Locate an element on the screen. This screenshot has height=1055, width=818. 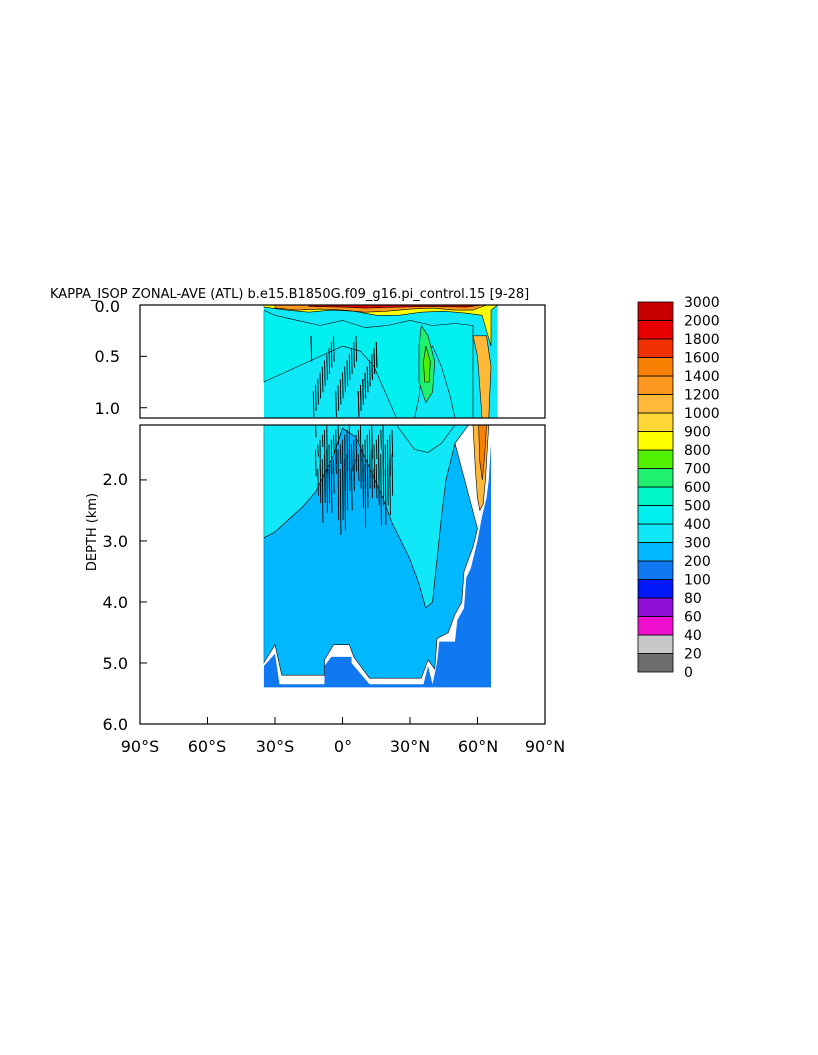
colorbar-label-500: 500 is located at coordinates (697, 507).